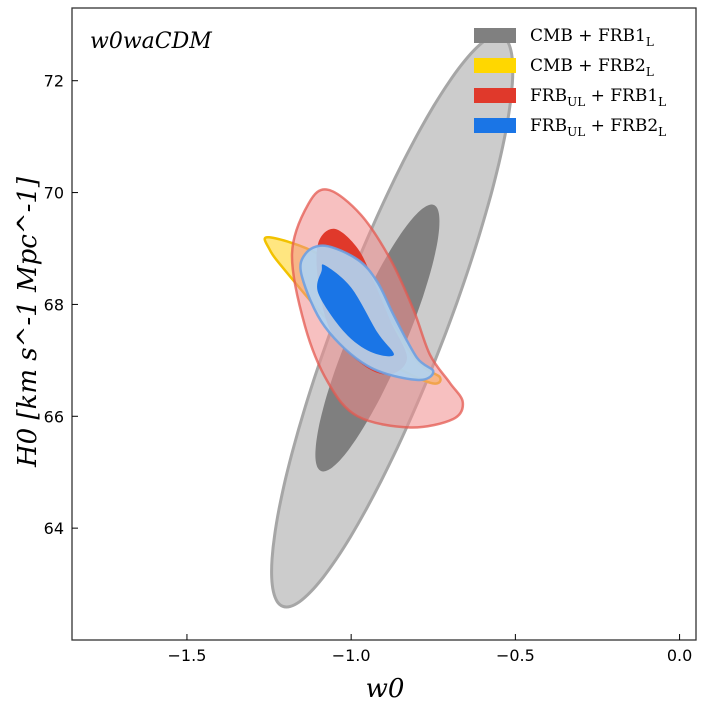 This screenshot has height=710, width=706. Describe the element at coordinates (679, 655) in the screenshot. I see `x-tick-label: 0.0` at that location.